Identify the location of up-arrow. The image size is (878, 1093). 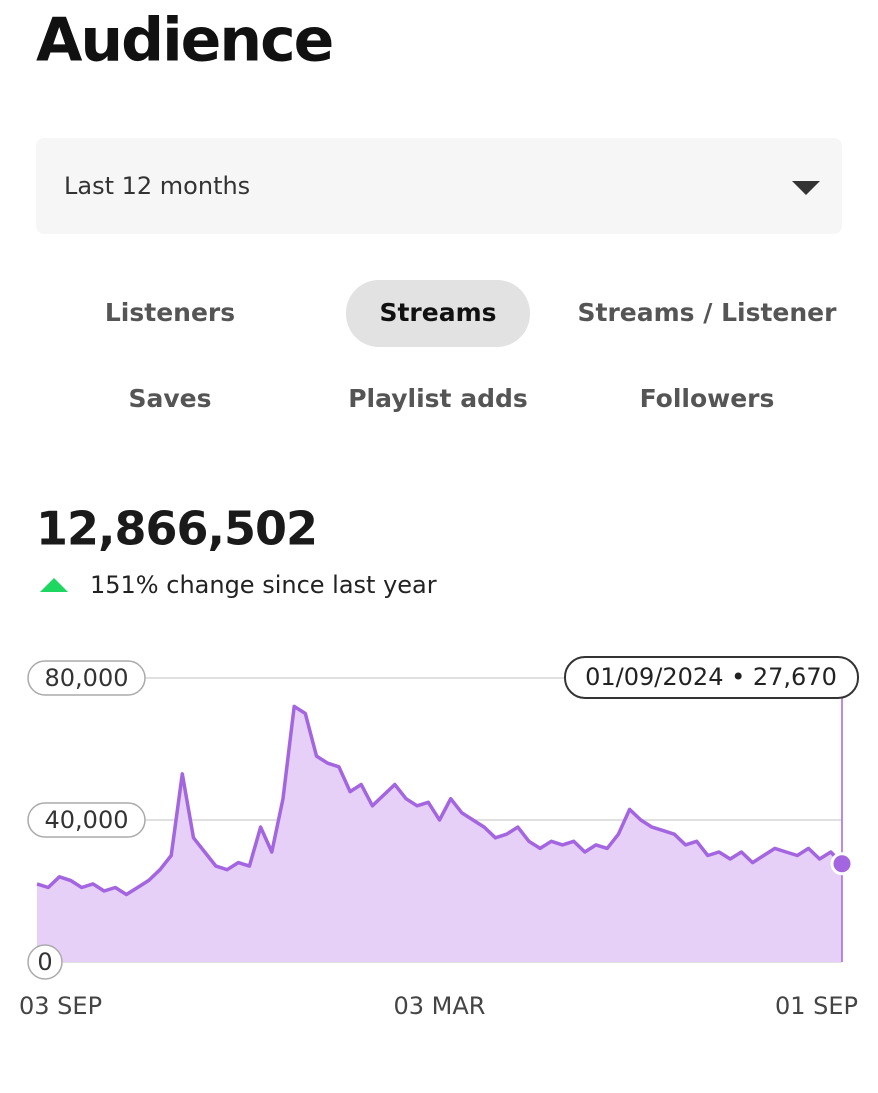
(54, 585).